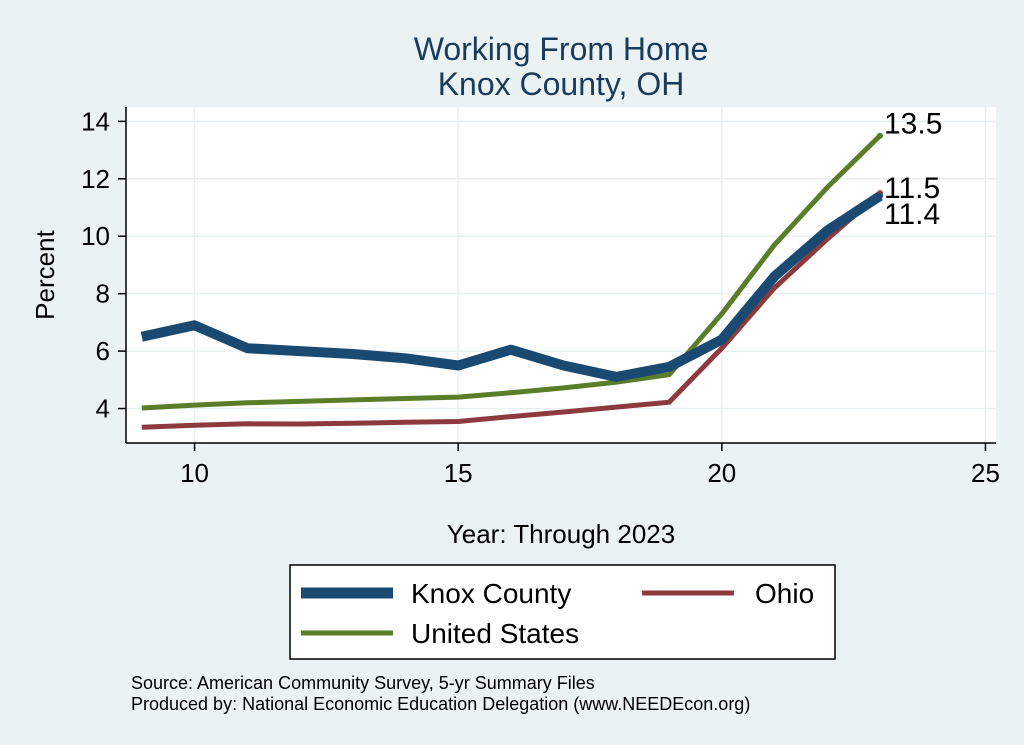  I want to click on y-axis-label: Percent, so click(45, 274).